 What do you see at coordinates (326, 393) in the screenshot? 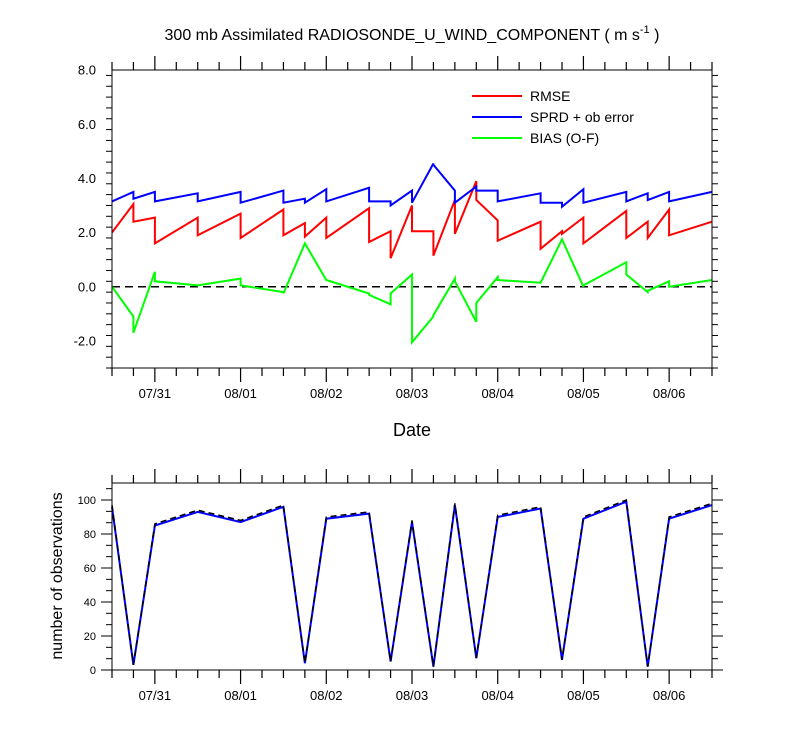
I see `top-x-tick-label: 08/02` at bounding box center [326, 393].